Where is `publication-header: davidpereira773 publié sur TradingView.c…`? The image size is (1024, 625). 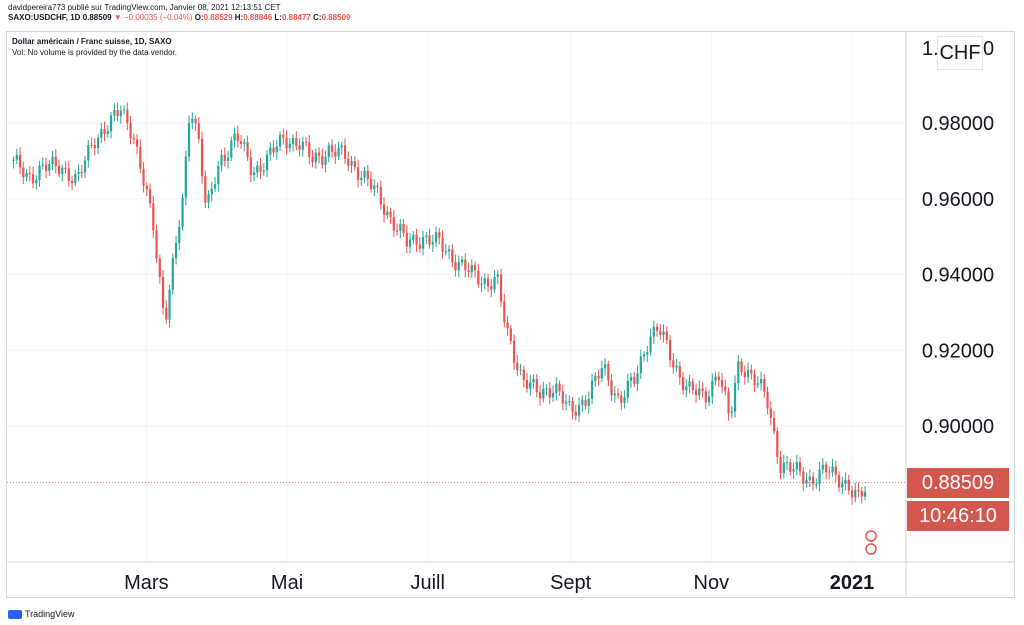 publication-header: davidpereira773 publié sur TradingView.c… is located at coordinates (179, 13).